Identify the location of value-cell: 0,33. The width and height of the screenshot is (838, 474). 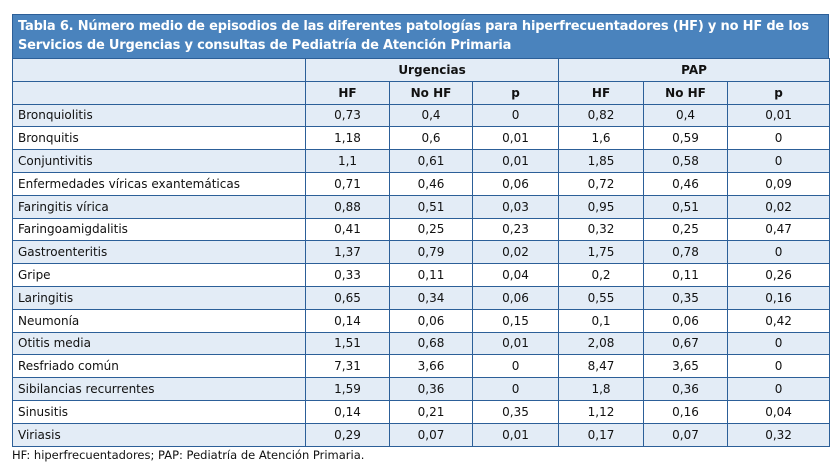
(347, 275).